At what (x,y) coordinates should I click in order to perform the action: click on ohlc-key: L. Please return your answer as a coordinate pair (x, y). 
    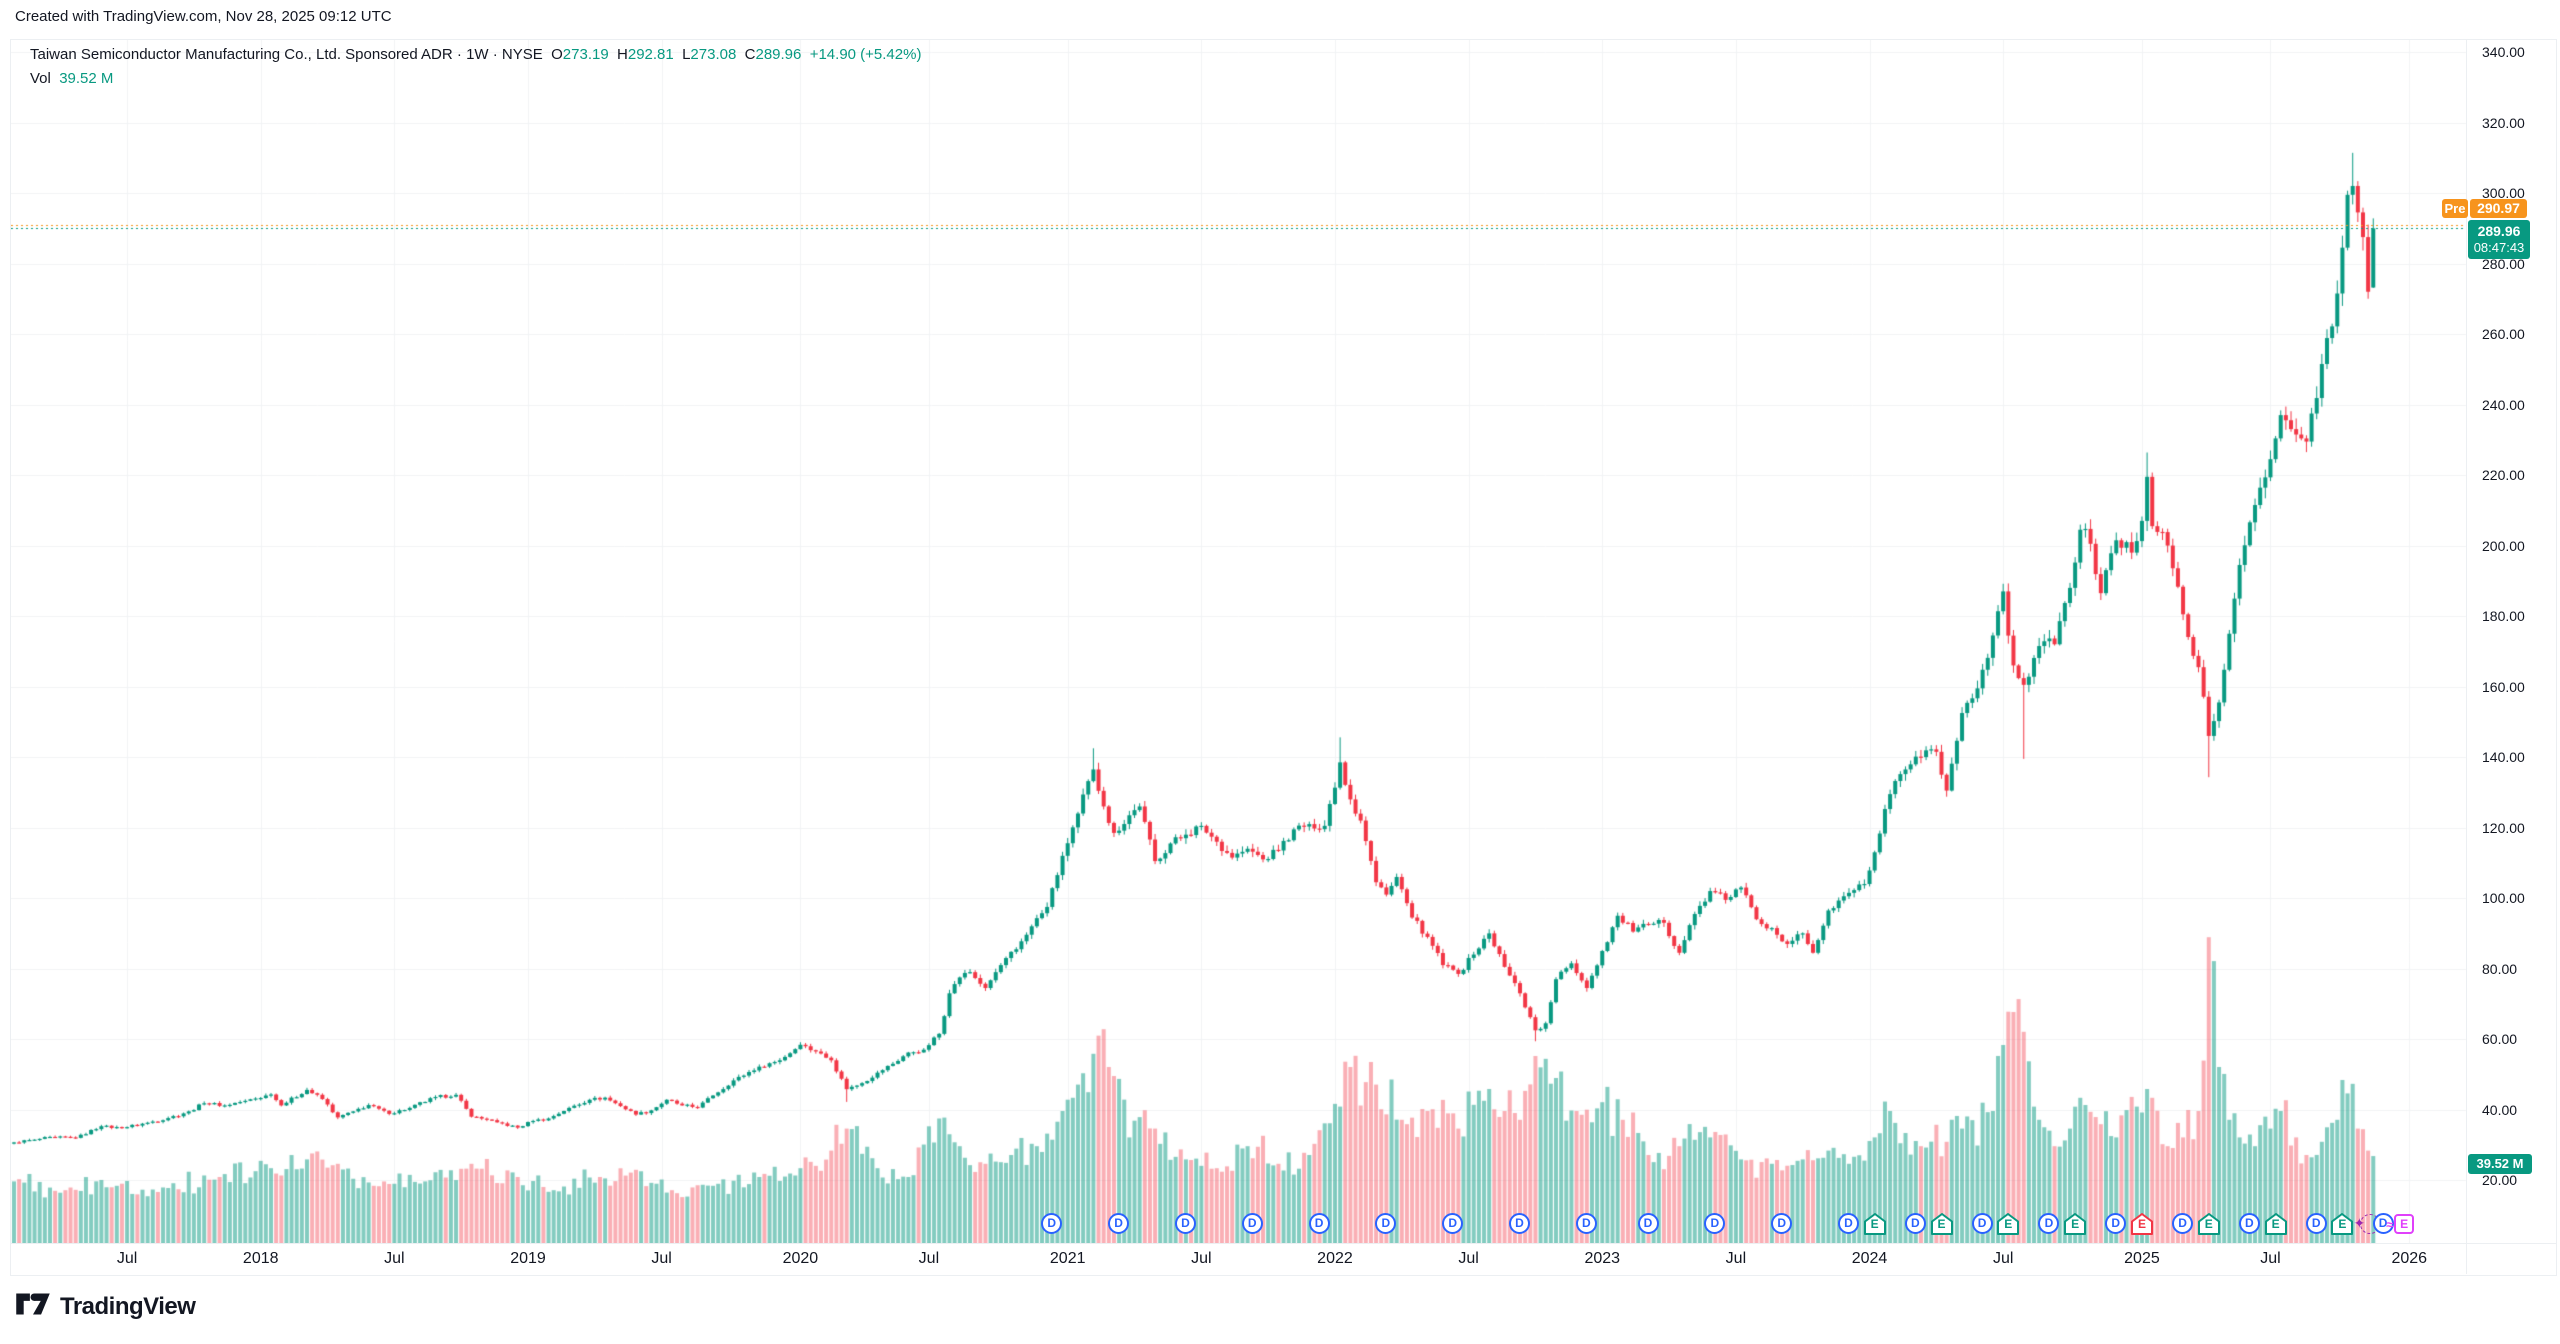
    Looking at the image, I should click on (686, 54).